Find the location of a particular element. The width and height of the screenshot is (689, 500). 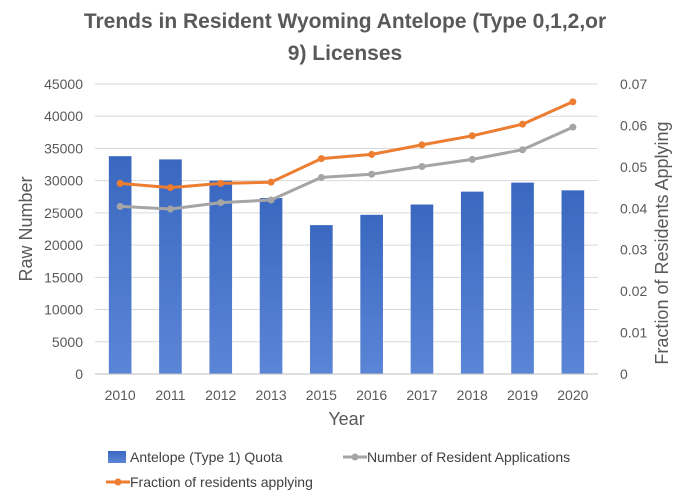

y-tick-label: 15000 is located at coordinates (63, 277).